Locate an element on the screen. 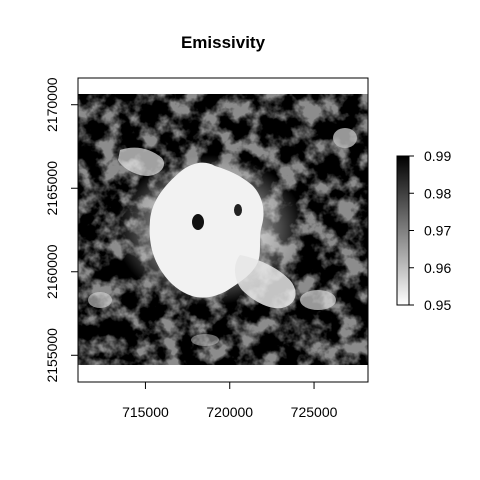  x-tick-label: 725000 is located at coordinates (314, 412).